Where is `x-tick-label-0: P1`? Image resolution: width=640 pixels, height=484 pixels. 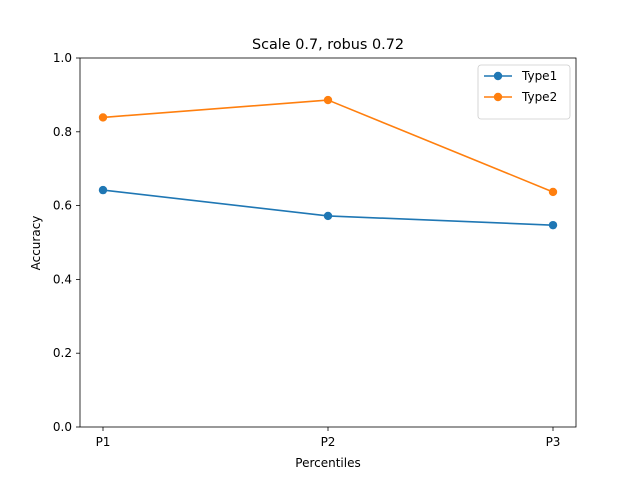
x-tick-label-0: P1 is located at coordinates (103, 442).